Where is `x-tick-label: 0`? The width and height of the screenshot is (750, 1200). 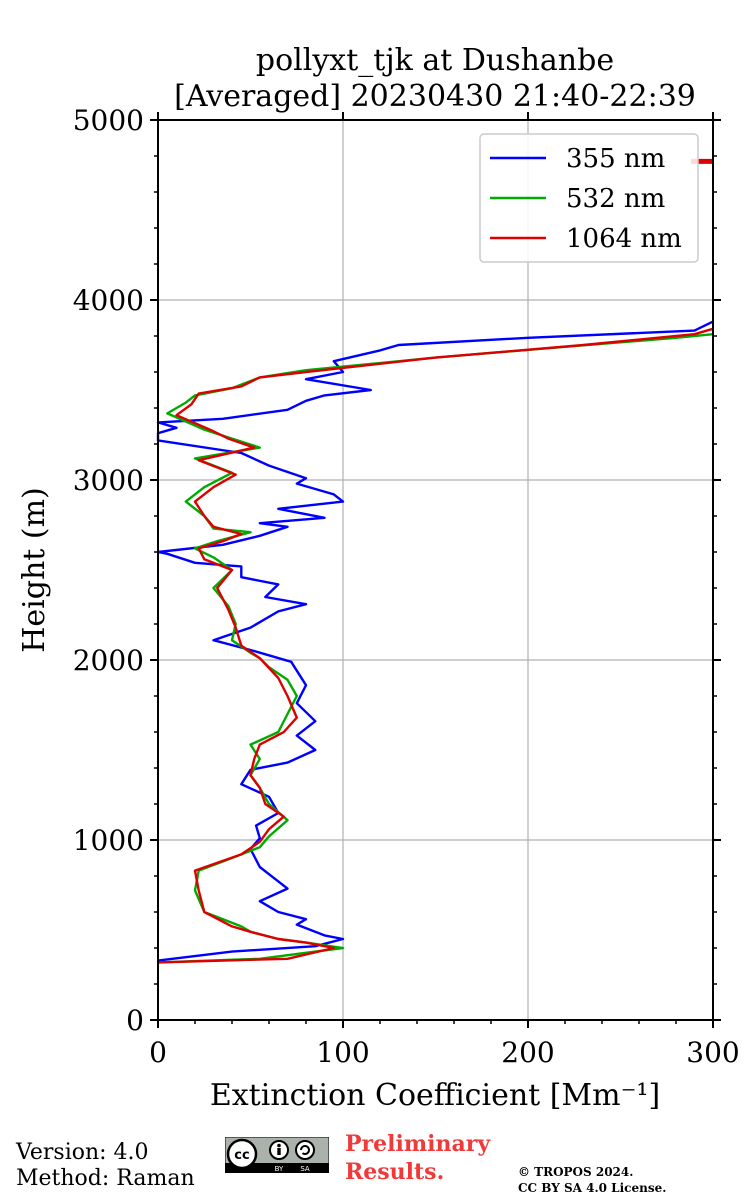 x-tick-label: 0 is located at coordinates (158, 1052).